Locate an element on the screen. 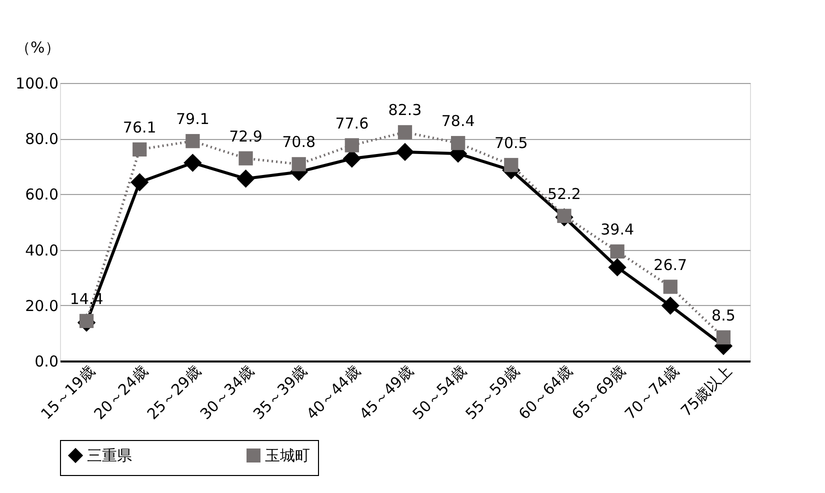 The image size is (825, 493). y-tick-label: 80.0 is located at coordinates (41, 139).